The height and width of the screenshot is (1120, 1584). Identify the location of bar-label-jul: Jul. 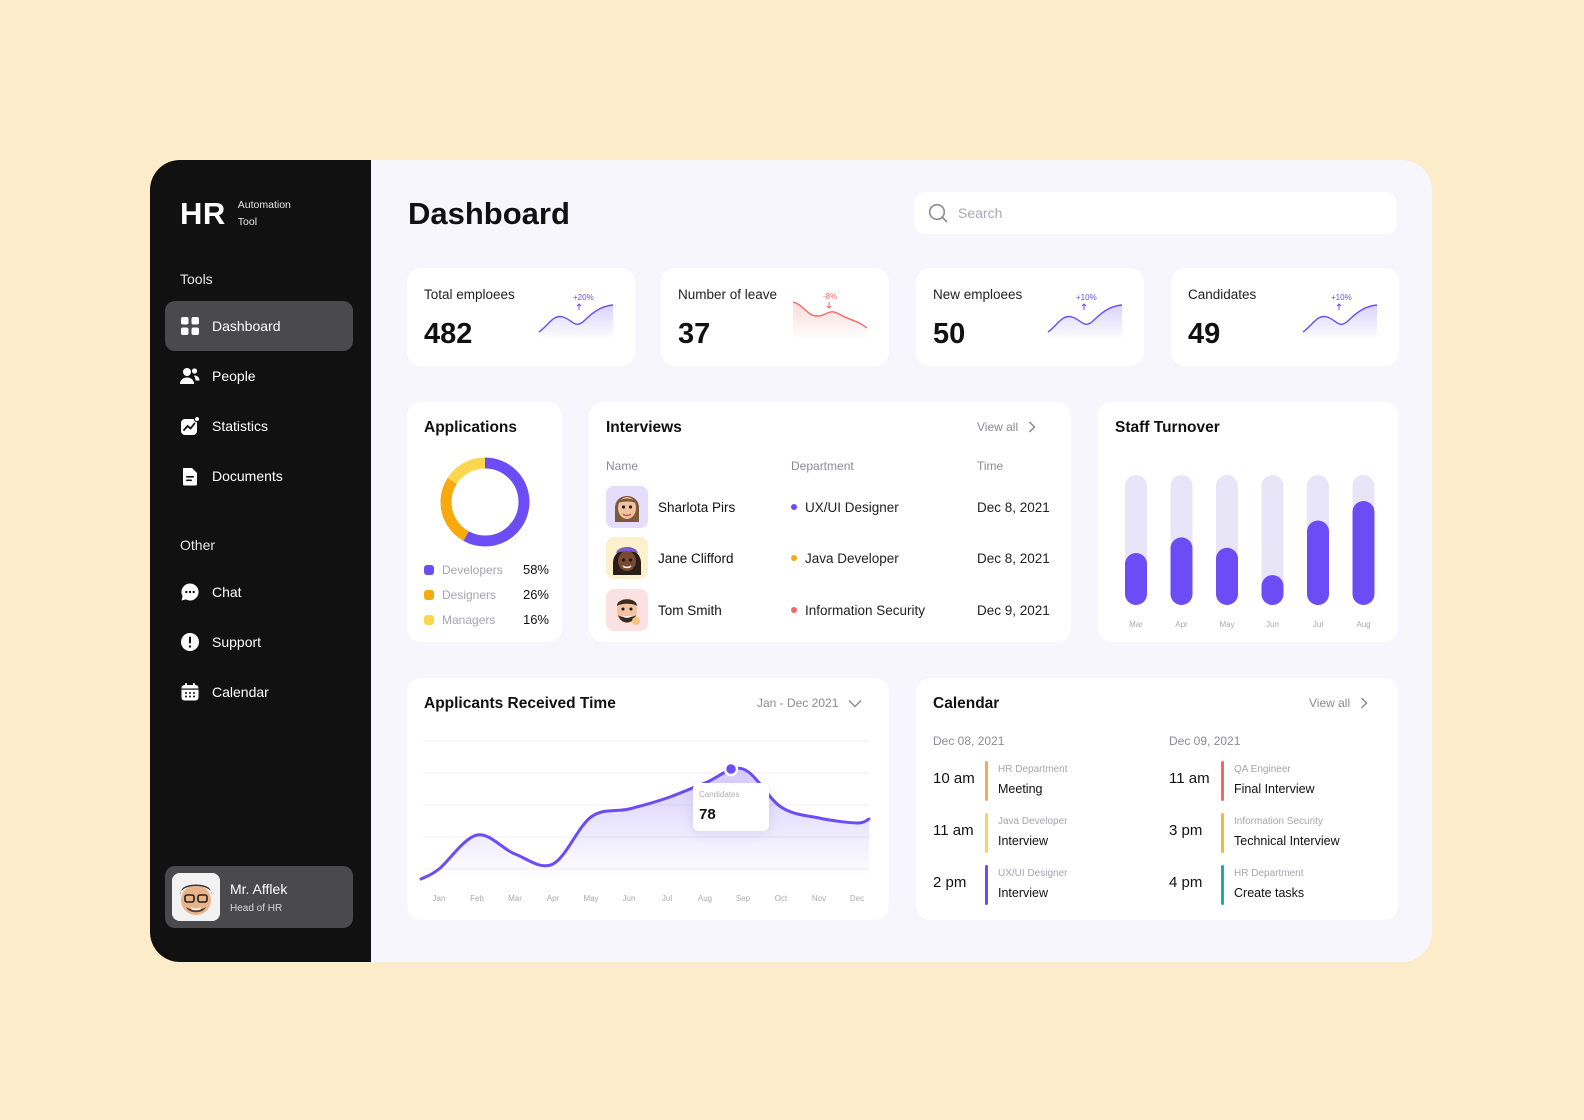
(1318, 624).